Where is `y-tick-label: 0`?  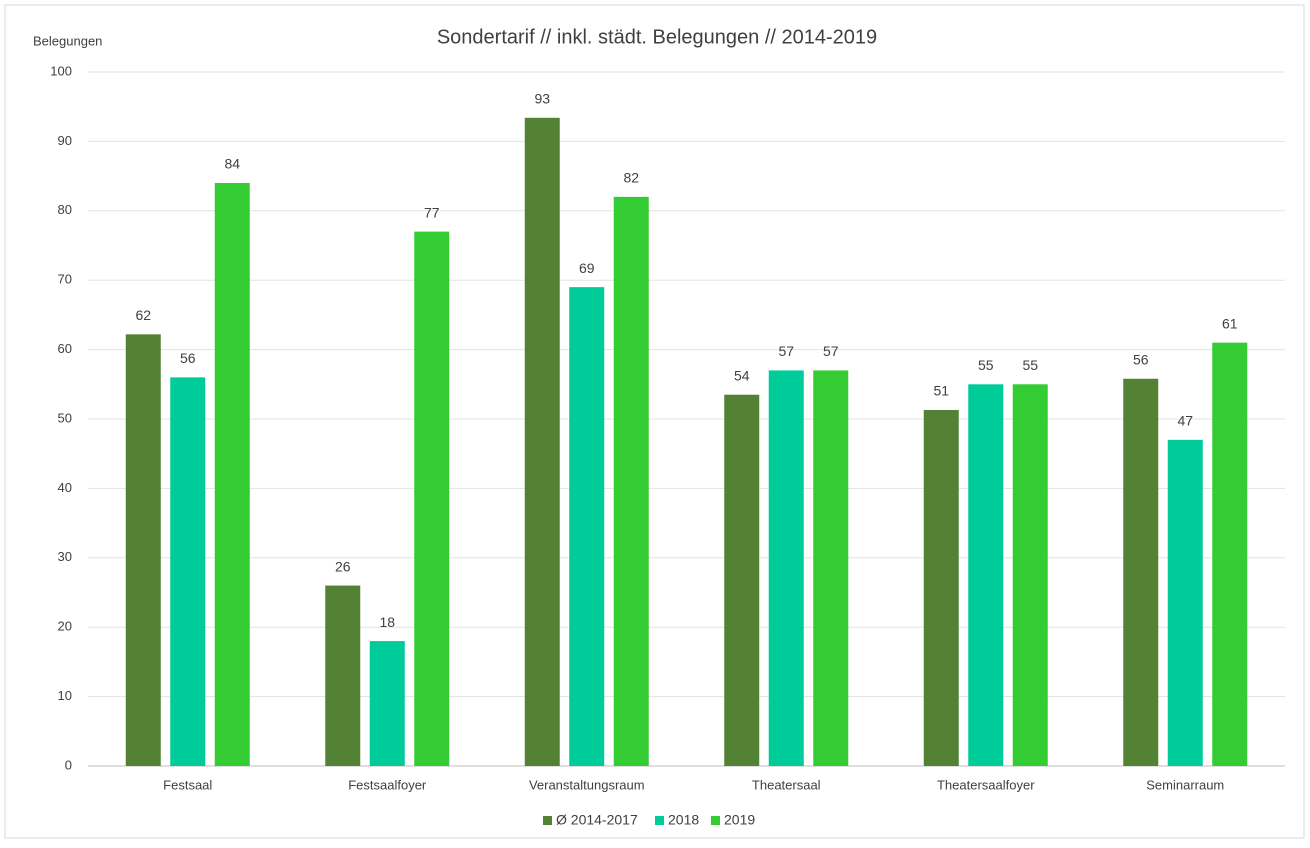
y-tick-label: 0 is located at coordinates (68, 764).